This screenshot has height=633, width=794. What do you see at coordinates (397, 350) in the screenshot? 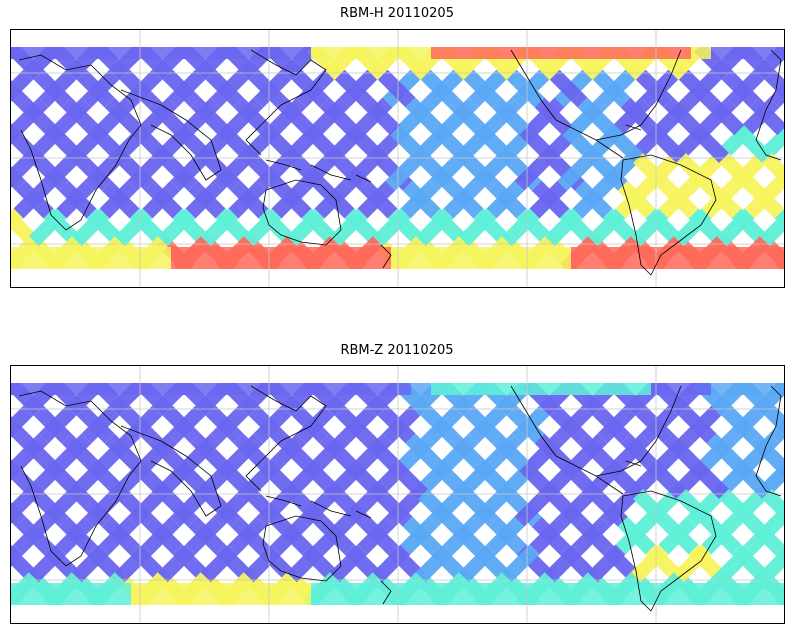
I see `panel-title-rbm-z: RBM-Z 20110205` at bounding box center [397, 350].